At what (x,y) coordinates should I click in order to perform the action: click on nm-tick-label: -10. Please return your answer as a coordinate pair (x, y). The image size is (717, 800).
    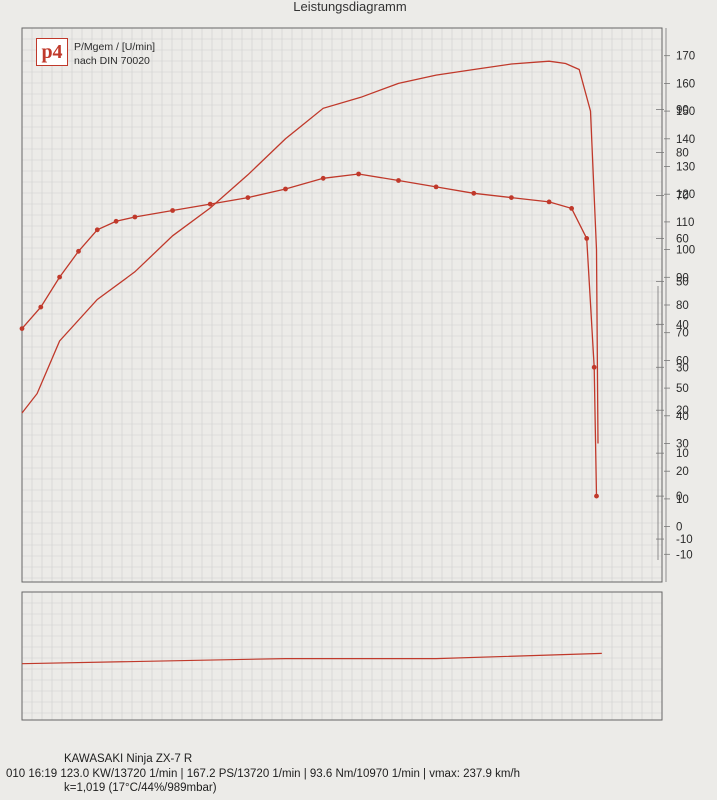
    Looking at the image, I should click on (684, 540).